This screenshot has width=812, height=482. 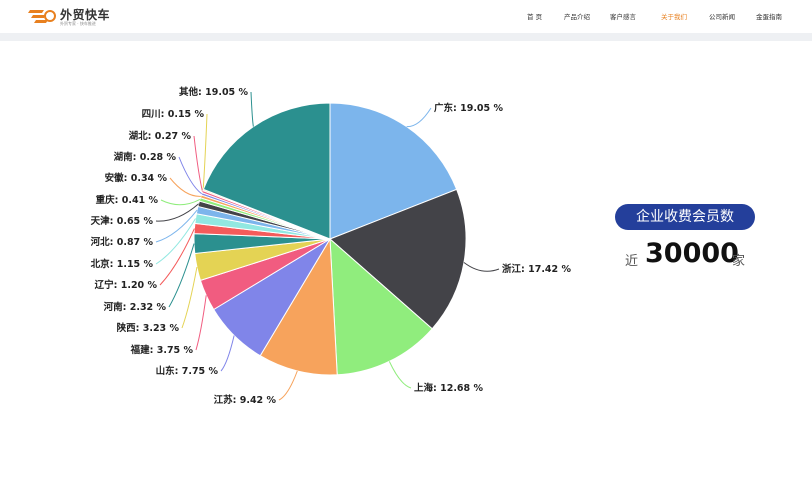 I want to click on logo-wings-icon, so click(x=42, y=16).